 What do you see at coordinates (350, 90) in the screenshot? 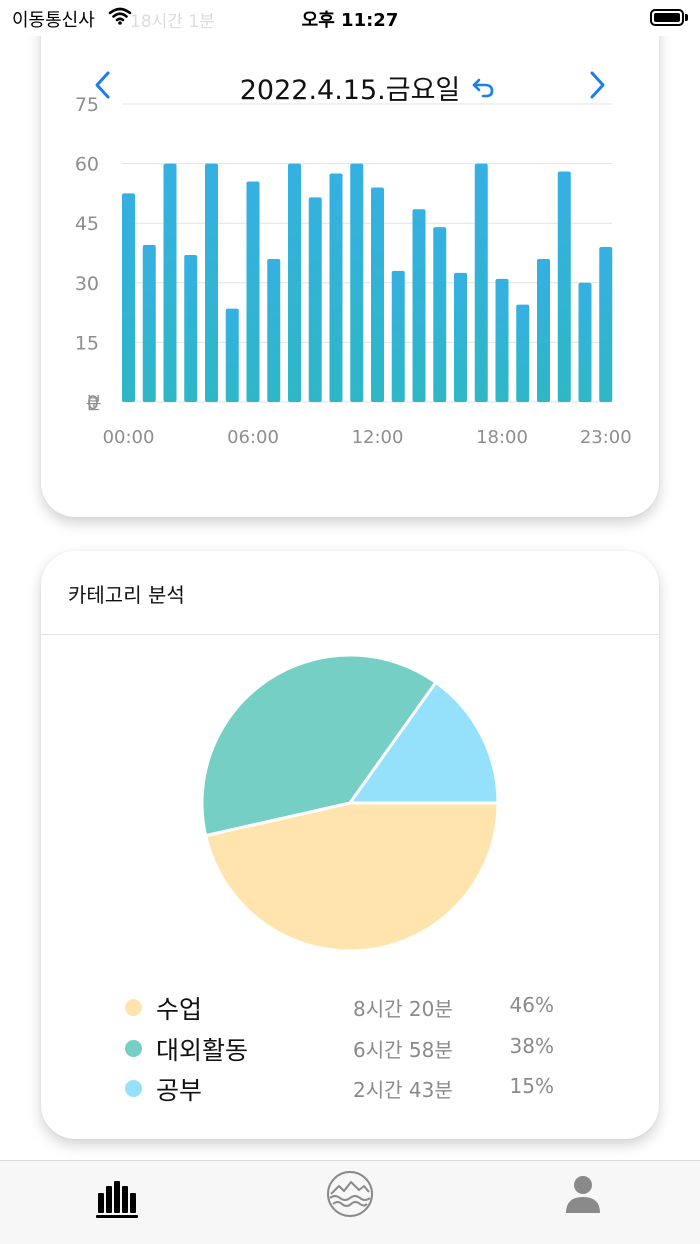
I see `date-title: 2022.4.15.금요일` at bounding box center [350, 90].